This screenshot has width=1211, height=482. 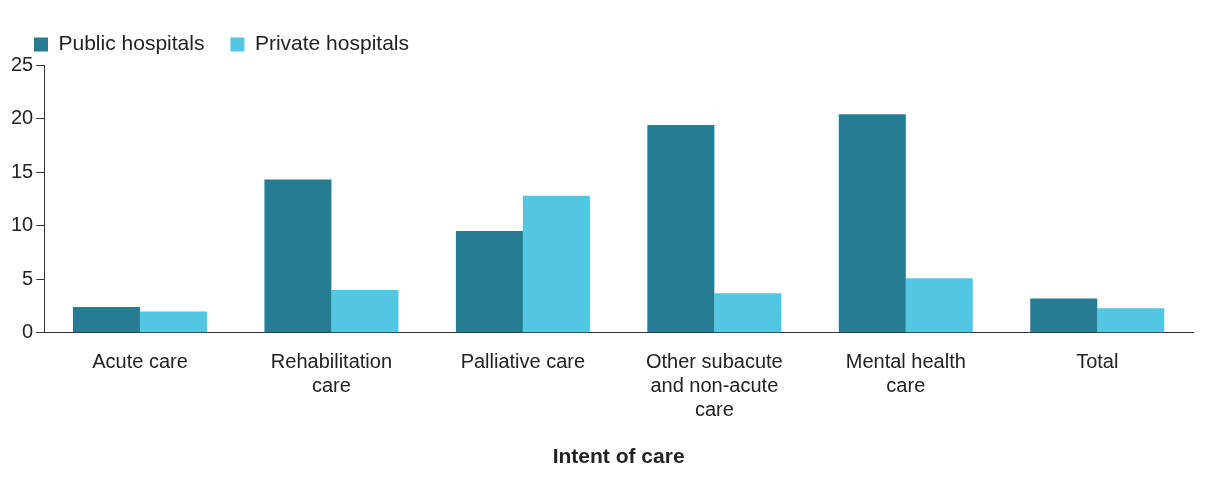 What do you see at coordinates (22, 63) in the screenshot?
I see `y-tick-label: 25` at bounding box center [22, 63].